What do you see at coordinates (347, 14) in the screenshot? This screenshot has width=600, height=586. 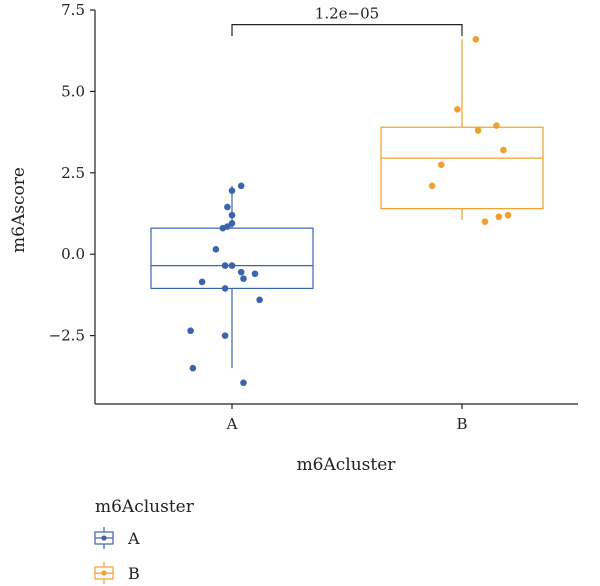 I see `significance-label: 1.2e−05` at bounding box center [347, 14].